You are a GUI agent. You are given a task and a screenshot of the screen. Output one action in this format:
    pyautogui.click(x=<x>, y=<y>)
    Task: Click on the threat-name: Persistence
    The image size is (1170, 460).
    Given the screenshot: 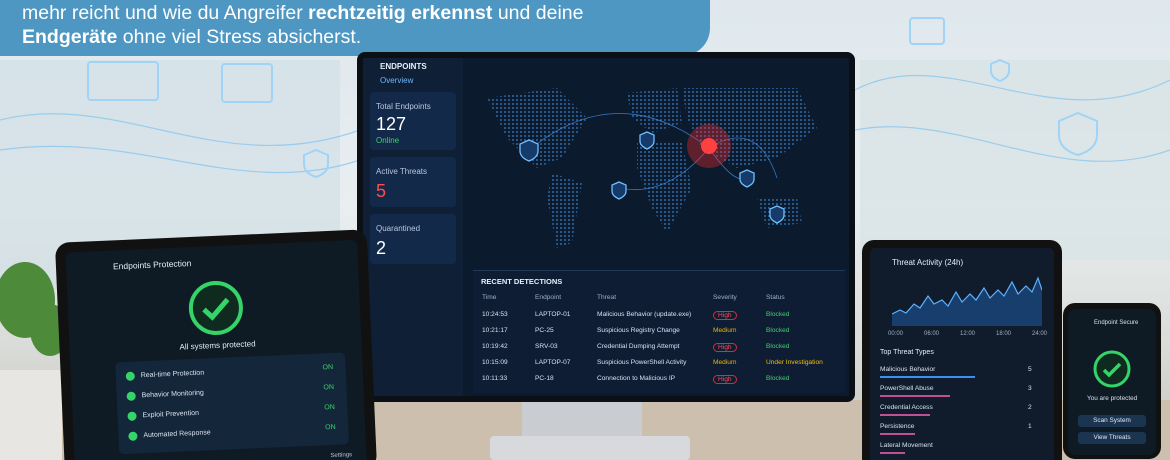 What is the action you would take?
    pyautogui.click(x=897, y=426)
    